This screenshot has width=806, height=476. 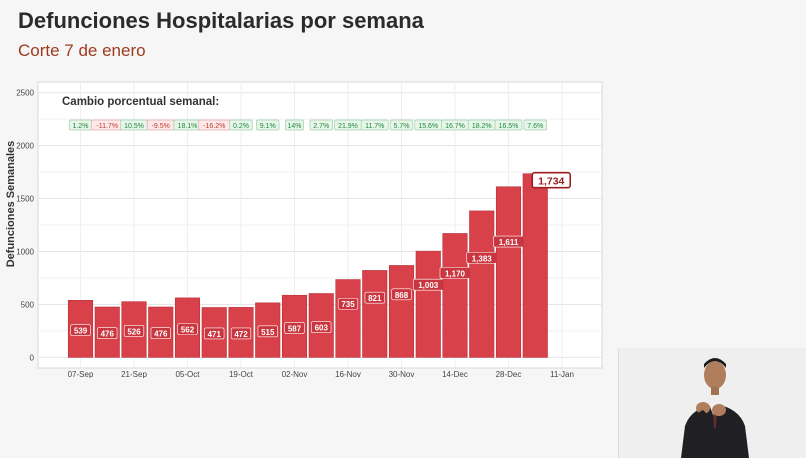 I want to click on bottom-bar, so click(x=403, y=467).